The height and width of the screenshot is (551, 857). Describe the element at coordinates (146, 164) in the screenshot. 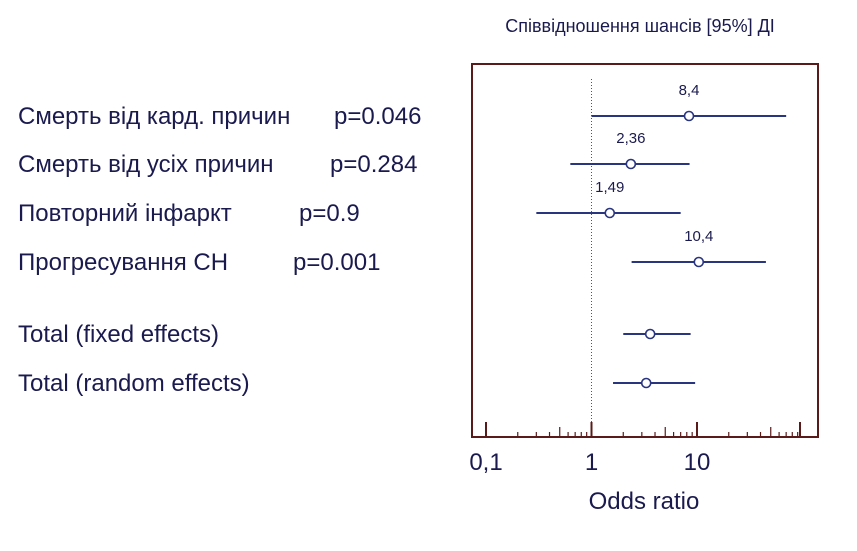

I see `row-label: Смерть від усіх причин` at that location.